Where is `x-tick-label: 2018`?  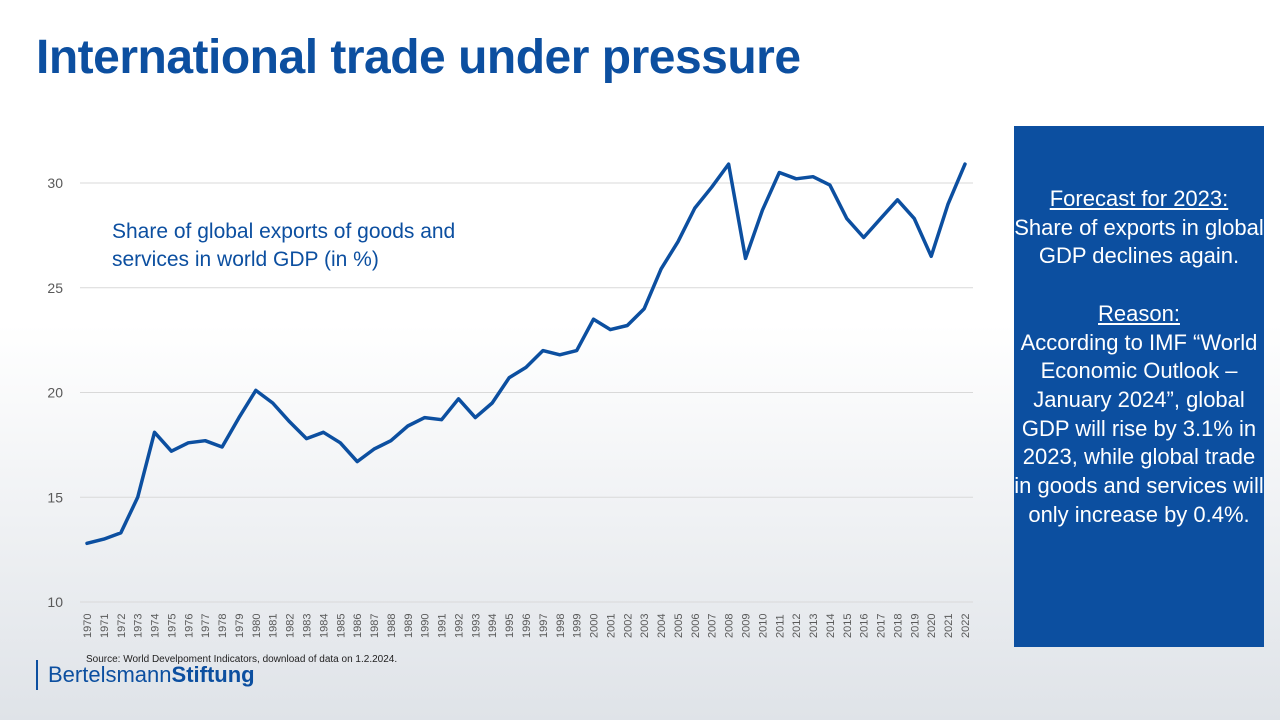 x-tick-label: 2018 is located at coordinates (898, 626).